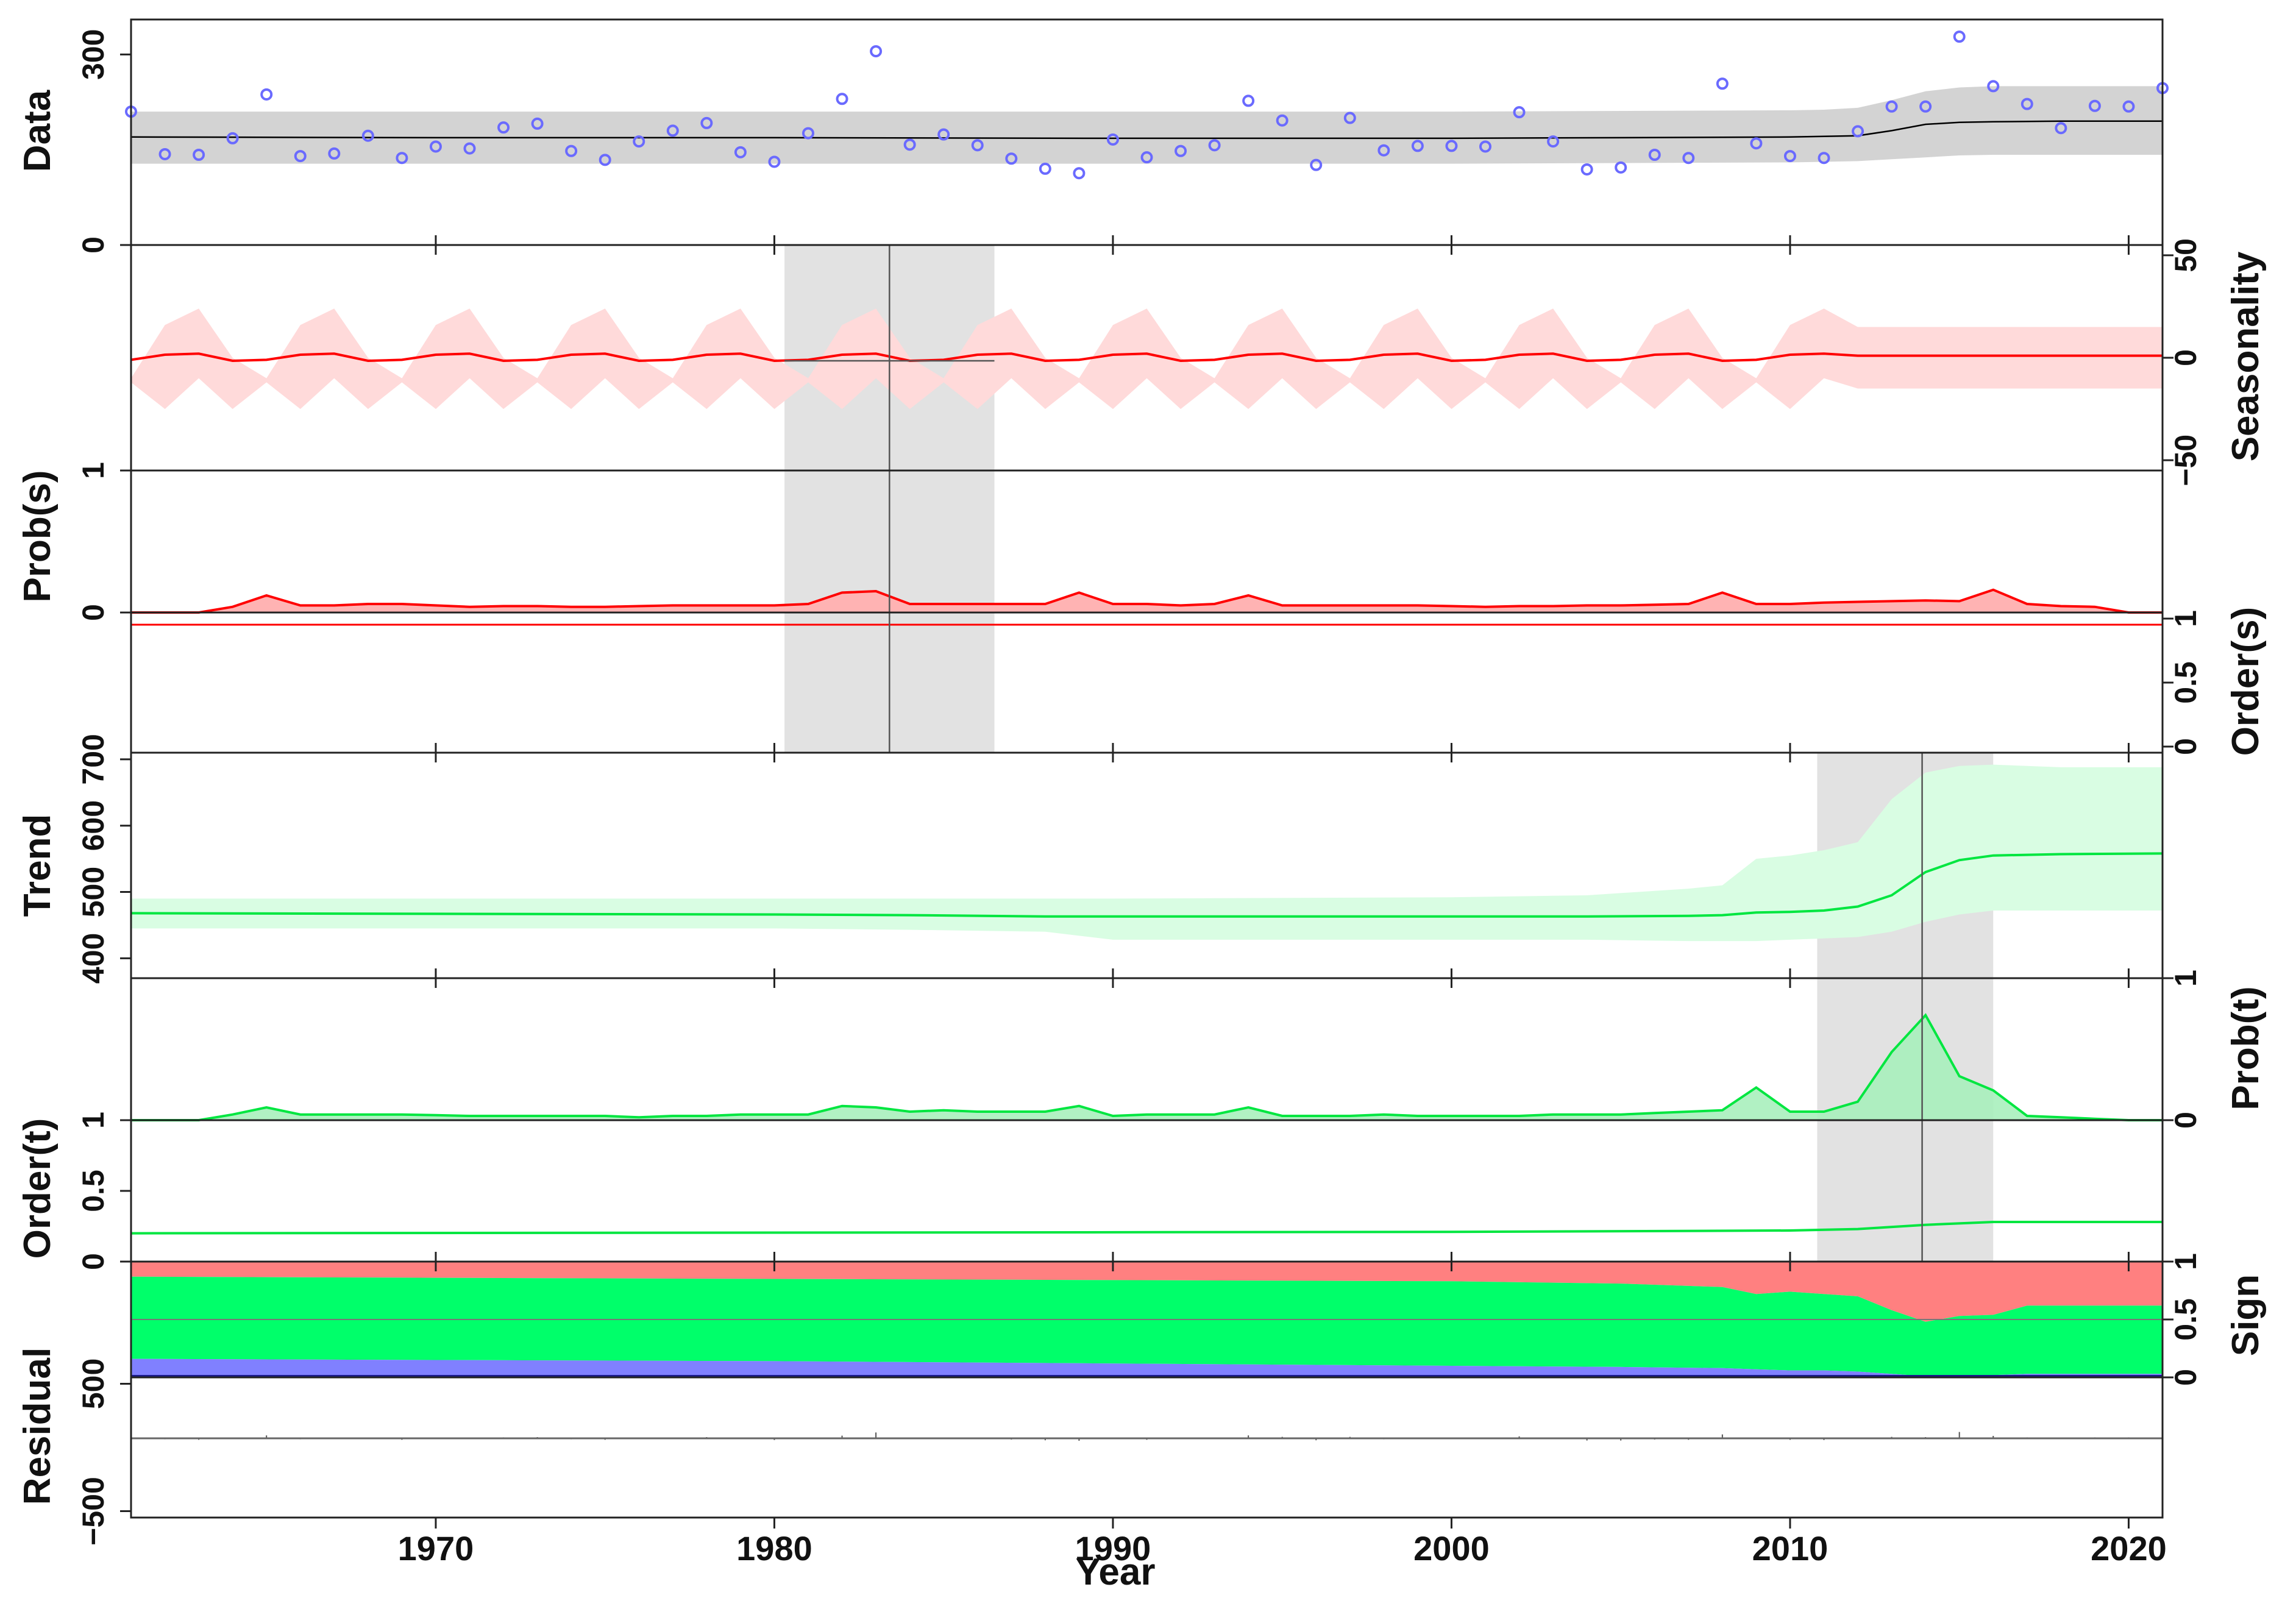 This screenshot has width=2296, height=1598. What do you see at coordinates (93, 825) in the screenshot?
I see `y-tick-label: 600` at bounding box center [93, 825].